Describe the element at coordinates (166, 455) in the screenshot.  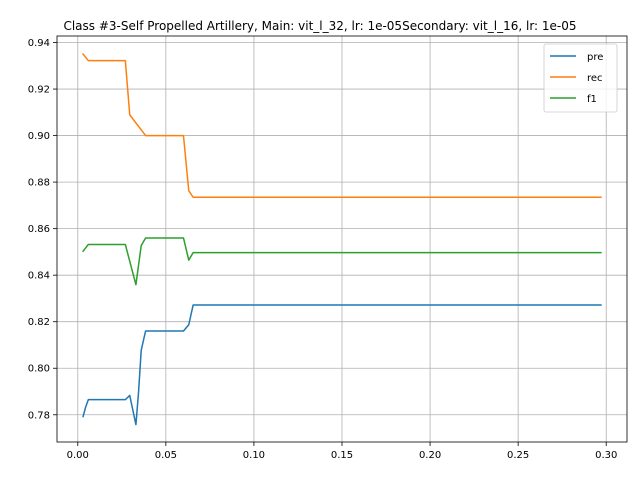
I see `x-tick-label: 0.05` at that location.